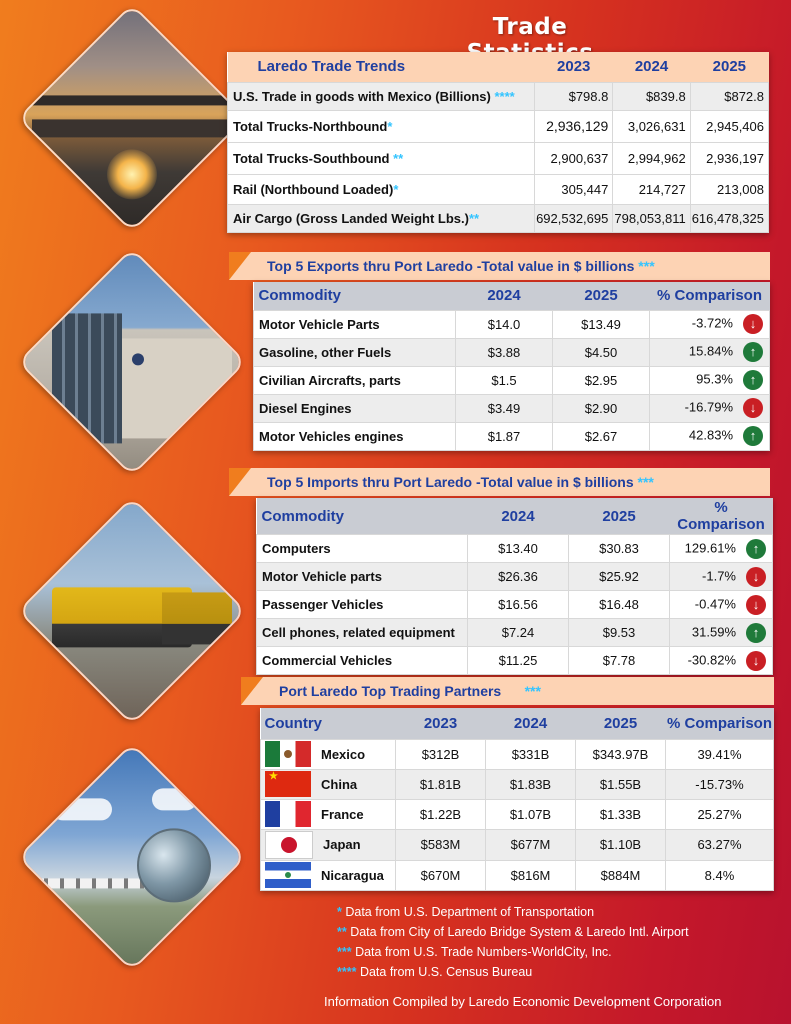 The height and width of the screenshot is (1024, 791). I want to click on country-name: France, so click(342, 814).